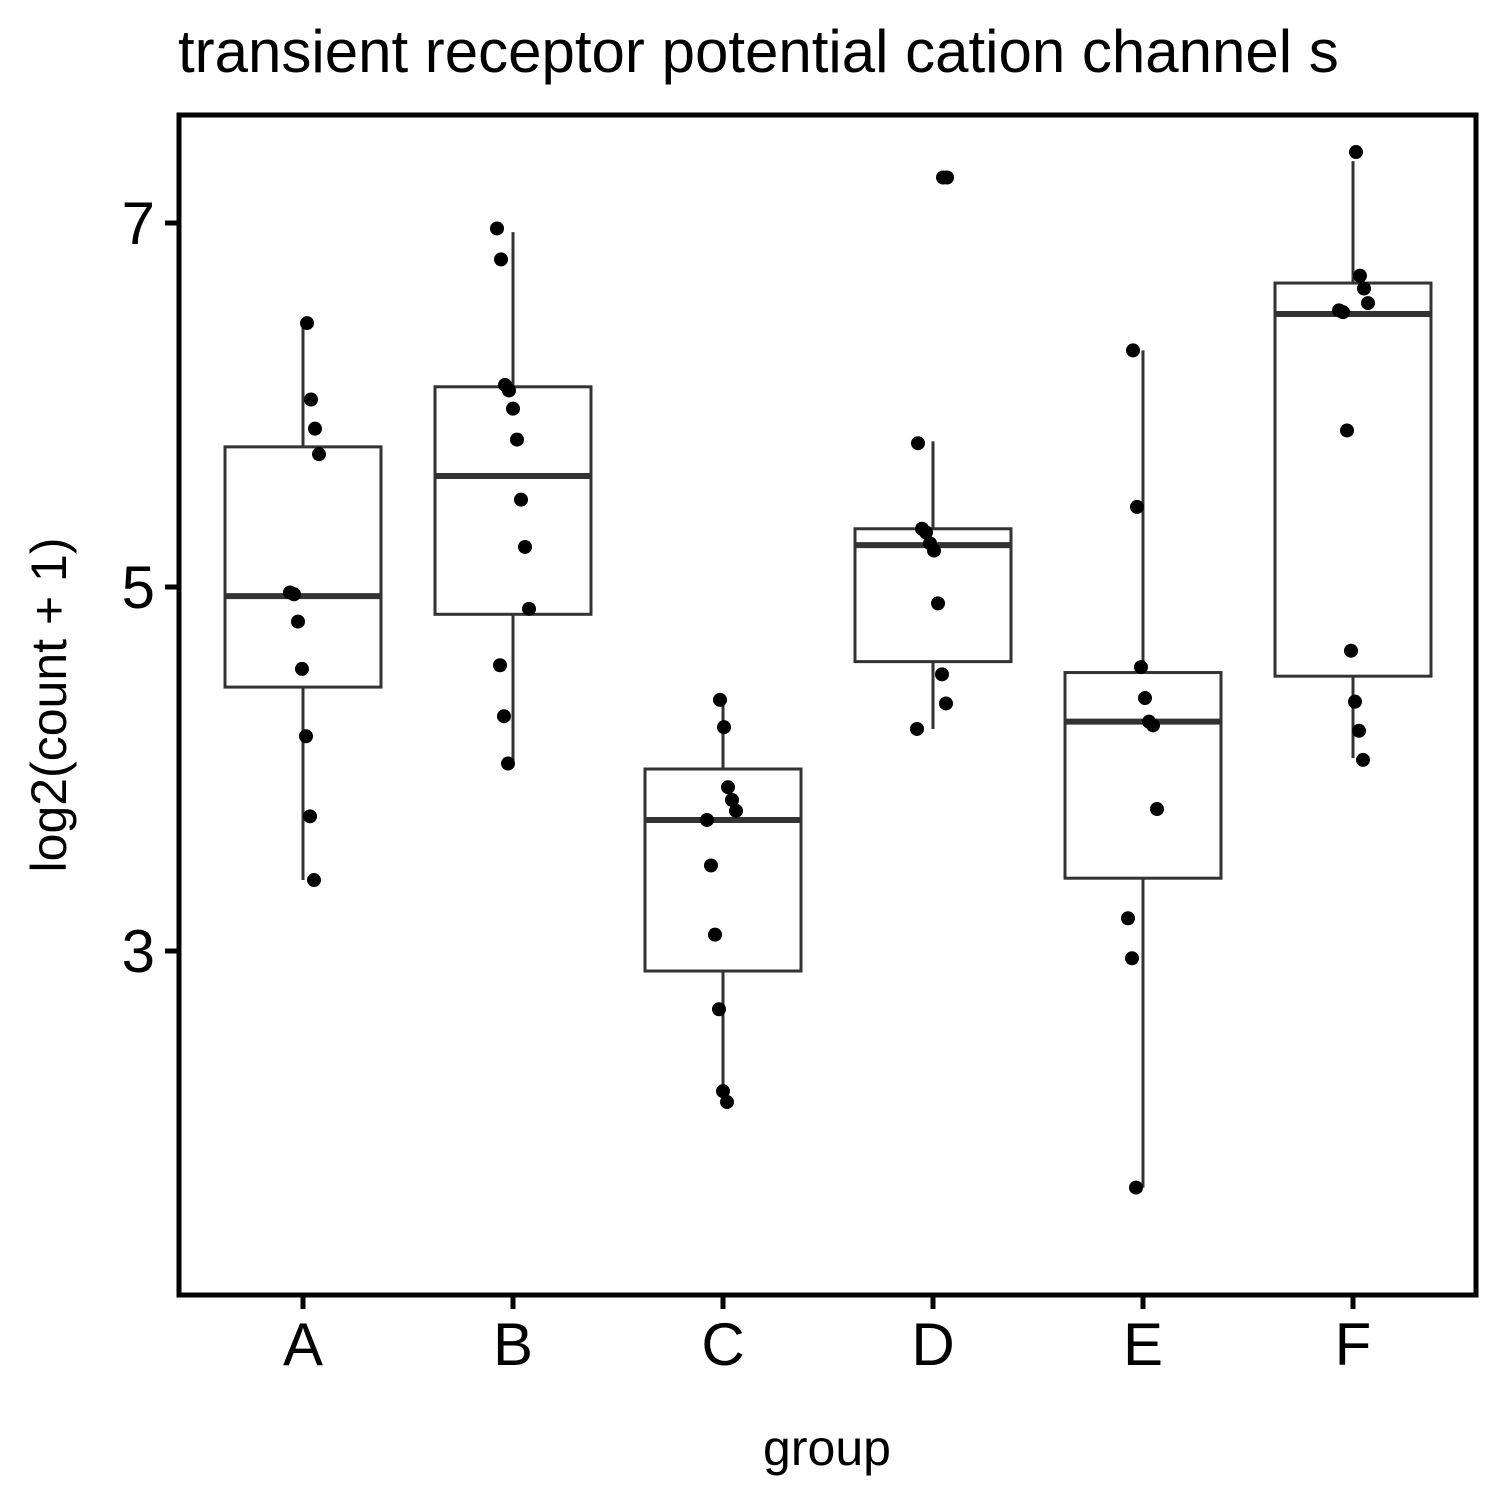 The width and height of the screenshot is (1500, 1500). Describe the element at coordinates (932, 1344) in the screenshot. I see `x-tick-label-d: D` at that location.